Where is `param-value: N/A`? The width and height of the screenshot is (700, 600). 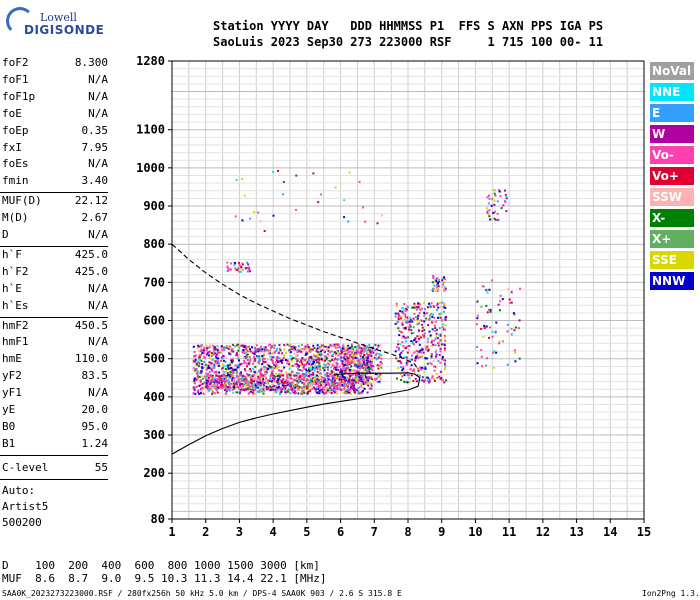 param-value: N/A is located at coordinates (98, 164).